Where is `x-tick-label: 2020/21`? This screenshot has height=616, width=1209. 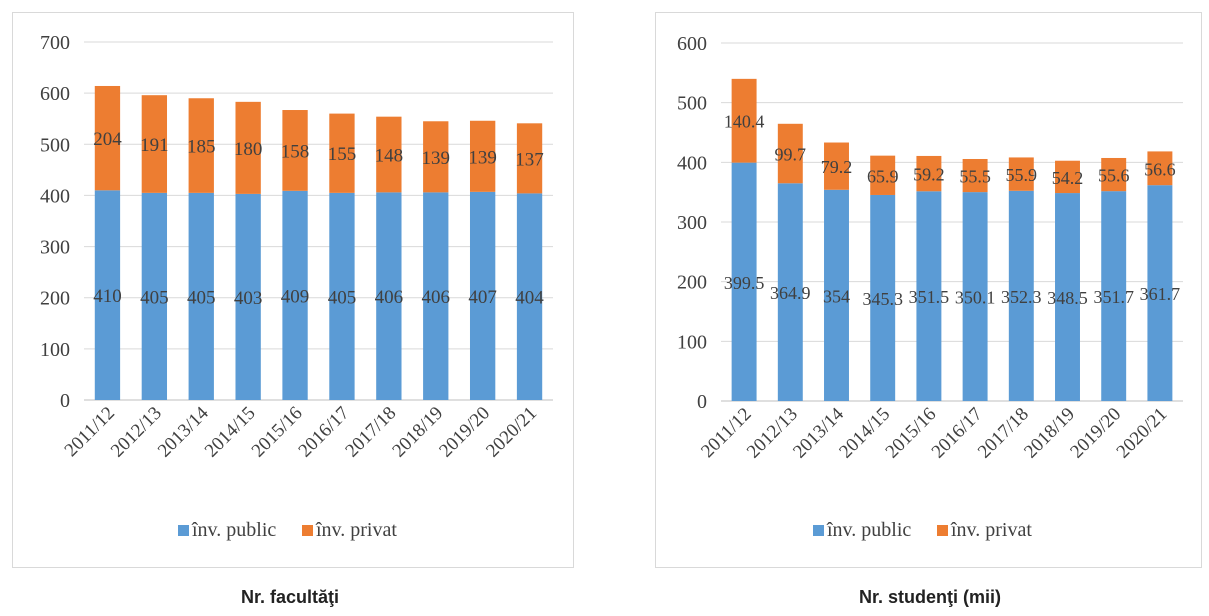 x-tick-label: 2020/21 is located at coordinates (1142, 433).